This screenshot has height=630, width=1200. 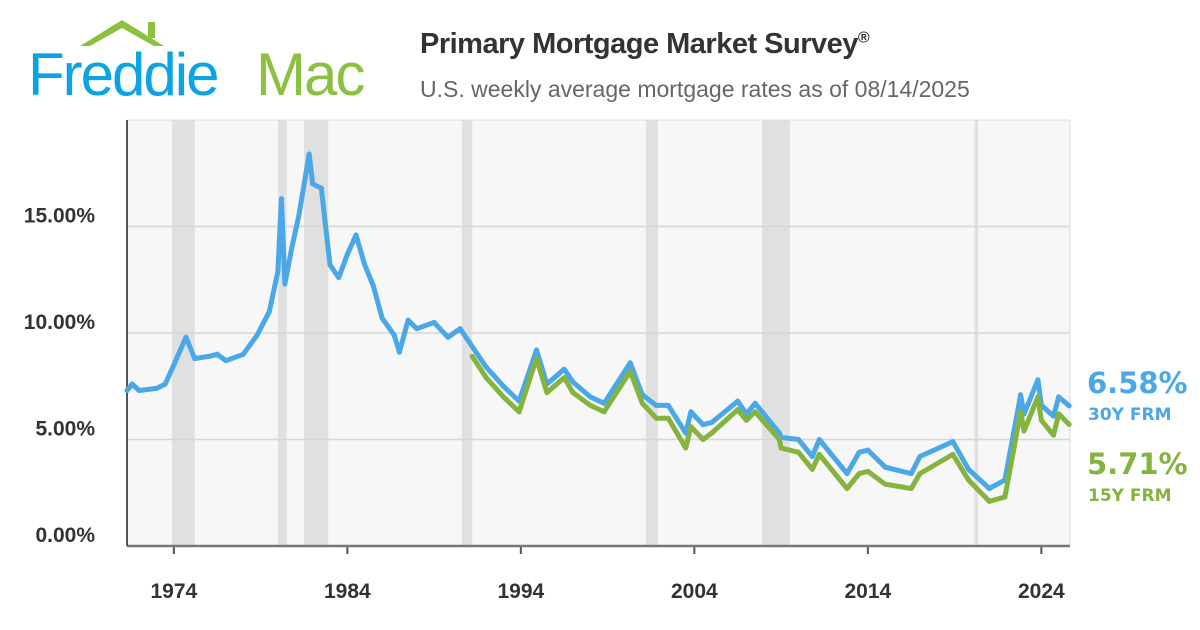 What do you see at coordinates (60, 322) in the screenshot?
I see `y-tick-label: 10.00%` at bounding box center [60, 322].